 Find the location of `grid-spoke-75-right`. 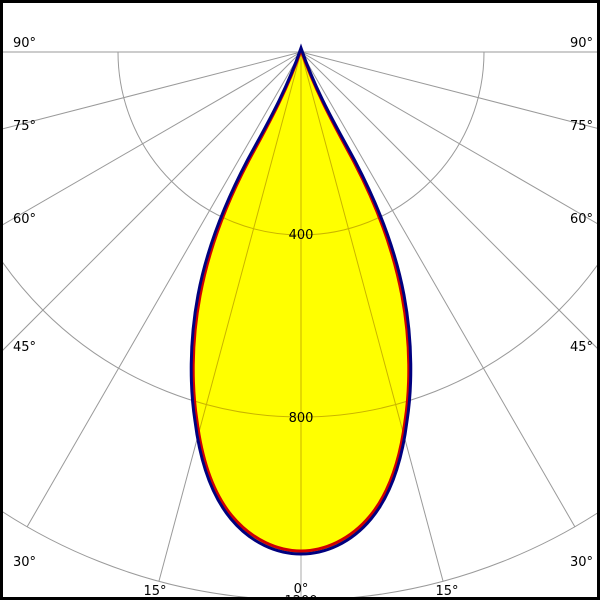

grid-spoke-75-right is located at coordinates (448, 90).